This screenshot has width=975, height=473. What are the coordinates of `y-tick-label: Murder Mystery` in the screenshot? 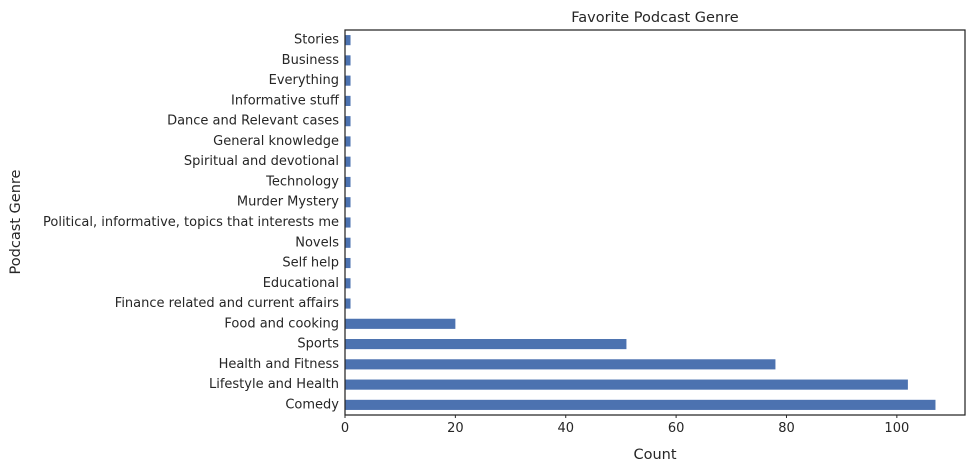 It's located at (288, 202).